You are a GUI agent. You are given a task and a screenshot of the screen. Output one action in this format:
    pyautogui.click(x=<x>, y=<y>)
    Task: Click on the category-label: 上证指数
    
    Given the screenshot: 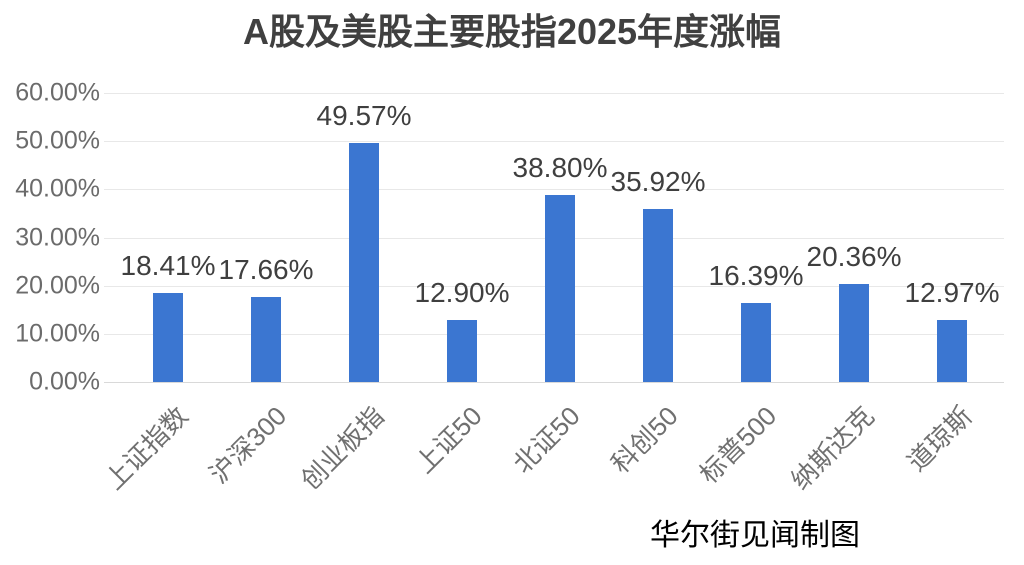 What is the action you would take?
    pyautogui.click(x=146, y=448)
    